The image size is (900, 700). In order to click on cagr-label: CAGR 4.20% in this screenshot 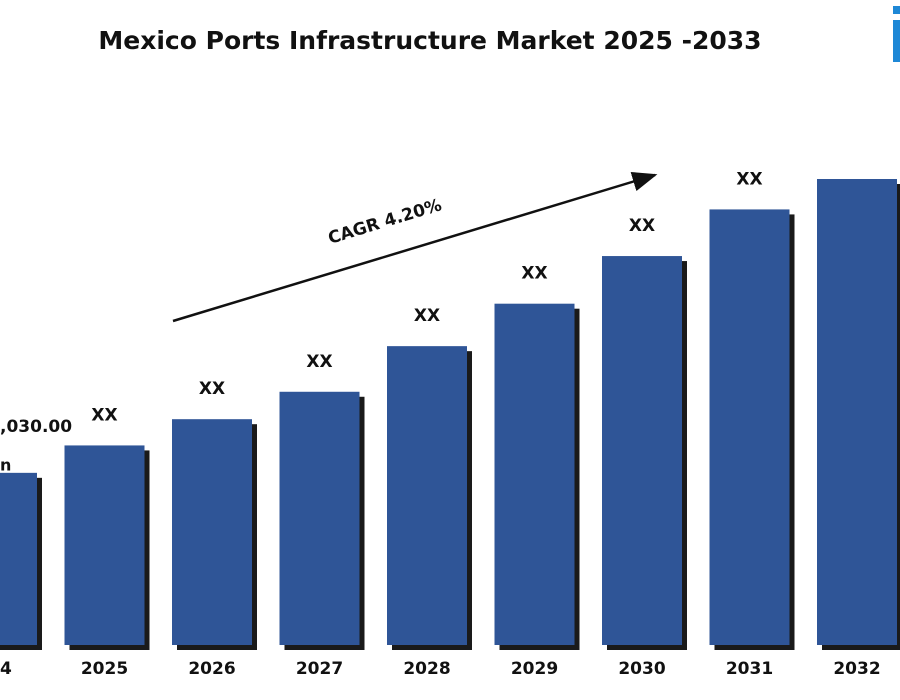, I will do `click(385, 222)`.